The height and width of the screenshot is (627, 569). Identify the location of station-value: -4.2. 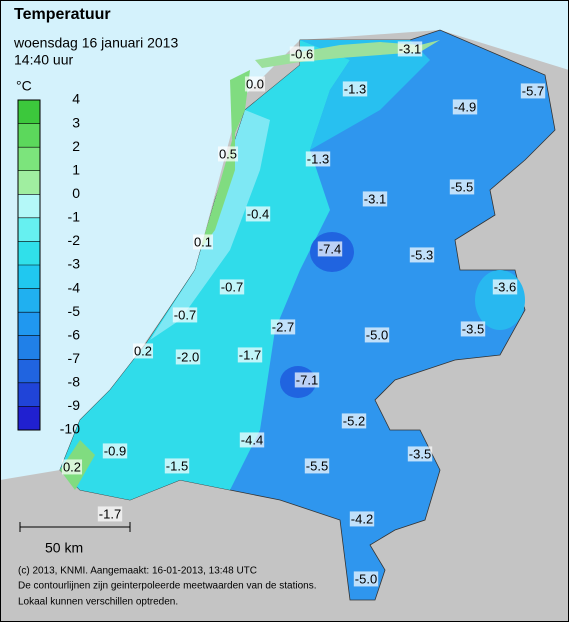
(362, 518).